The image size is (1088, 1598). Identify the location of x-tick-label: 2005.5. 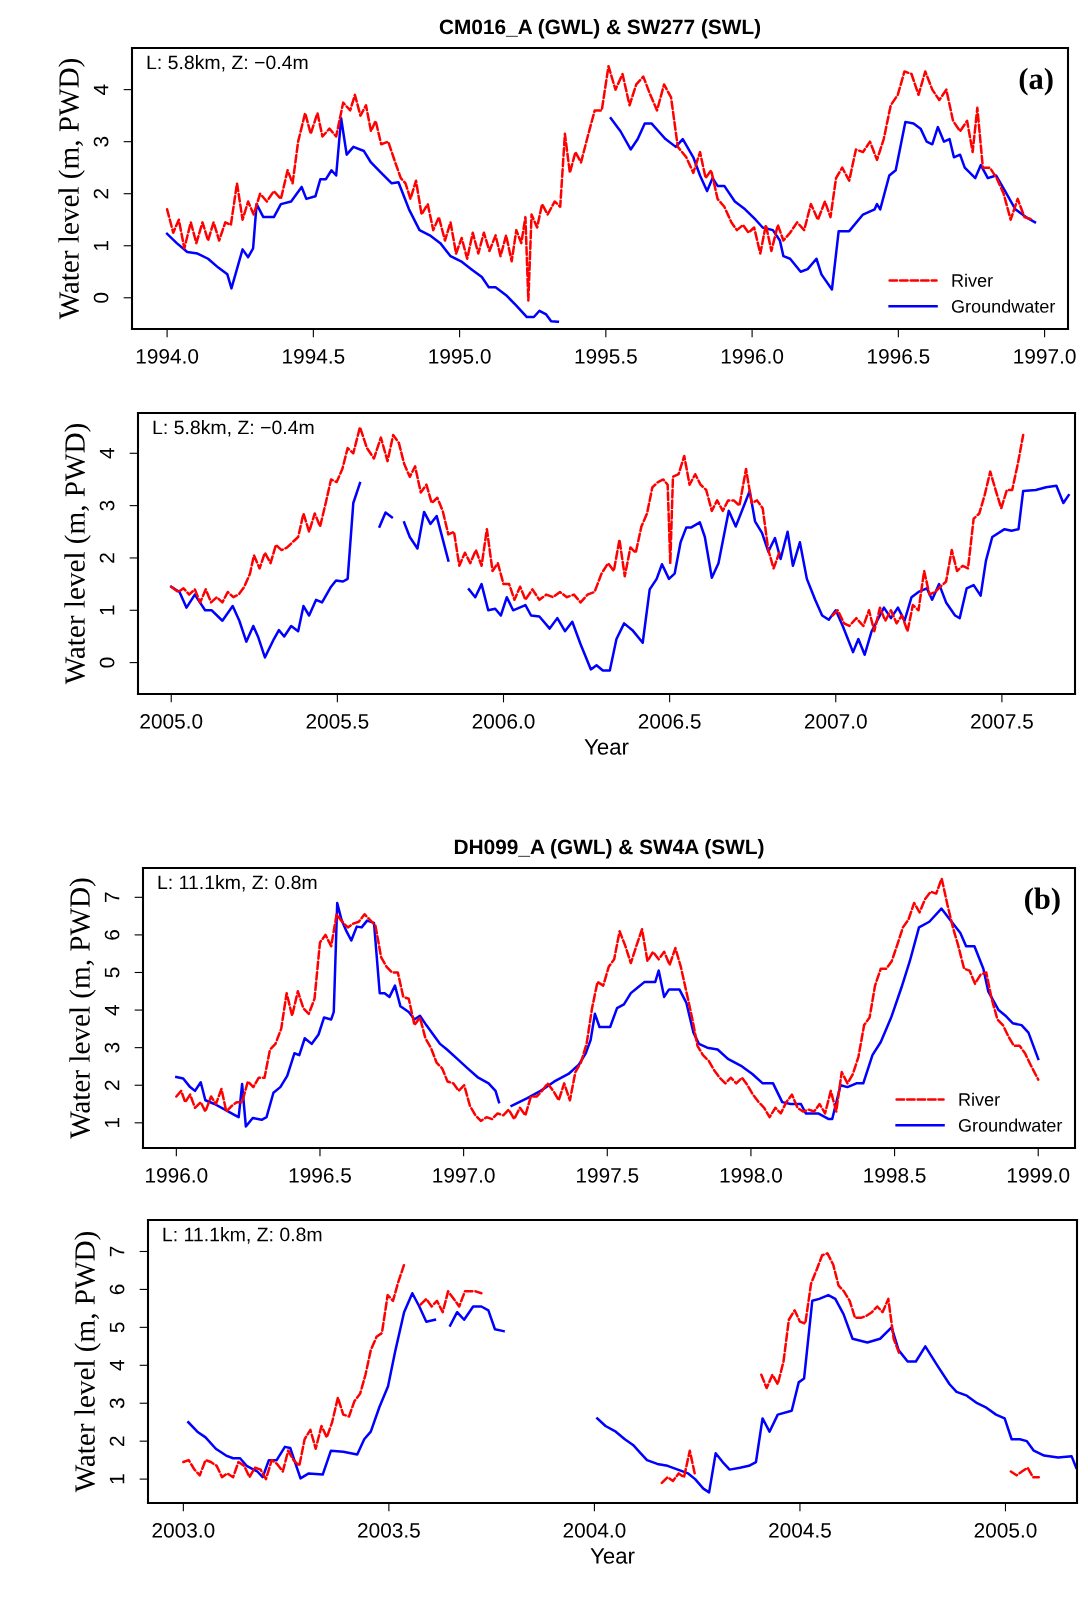
(337, 721).